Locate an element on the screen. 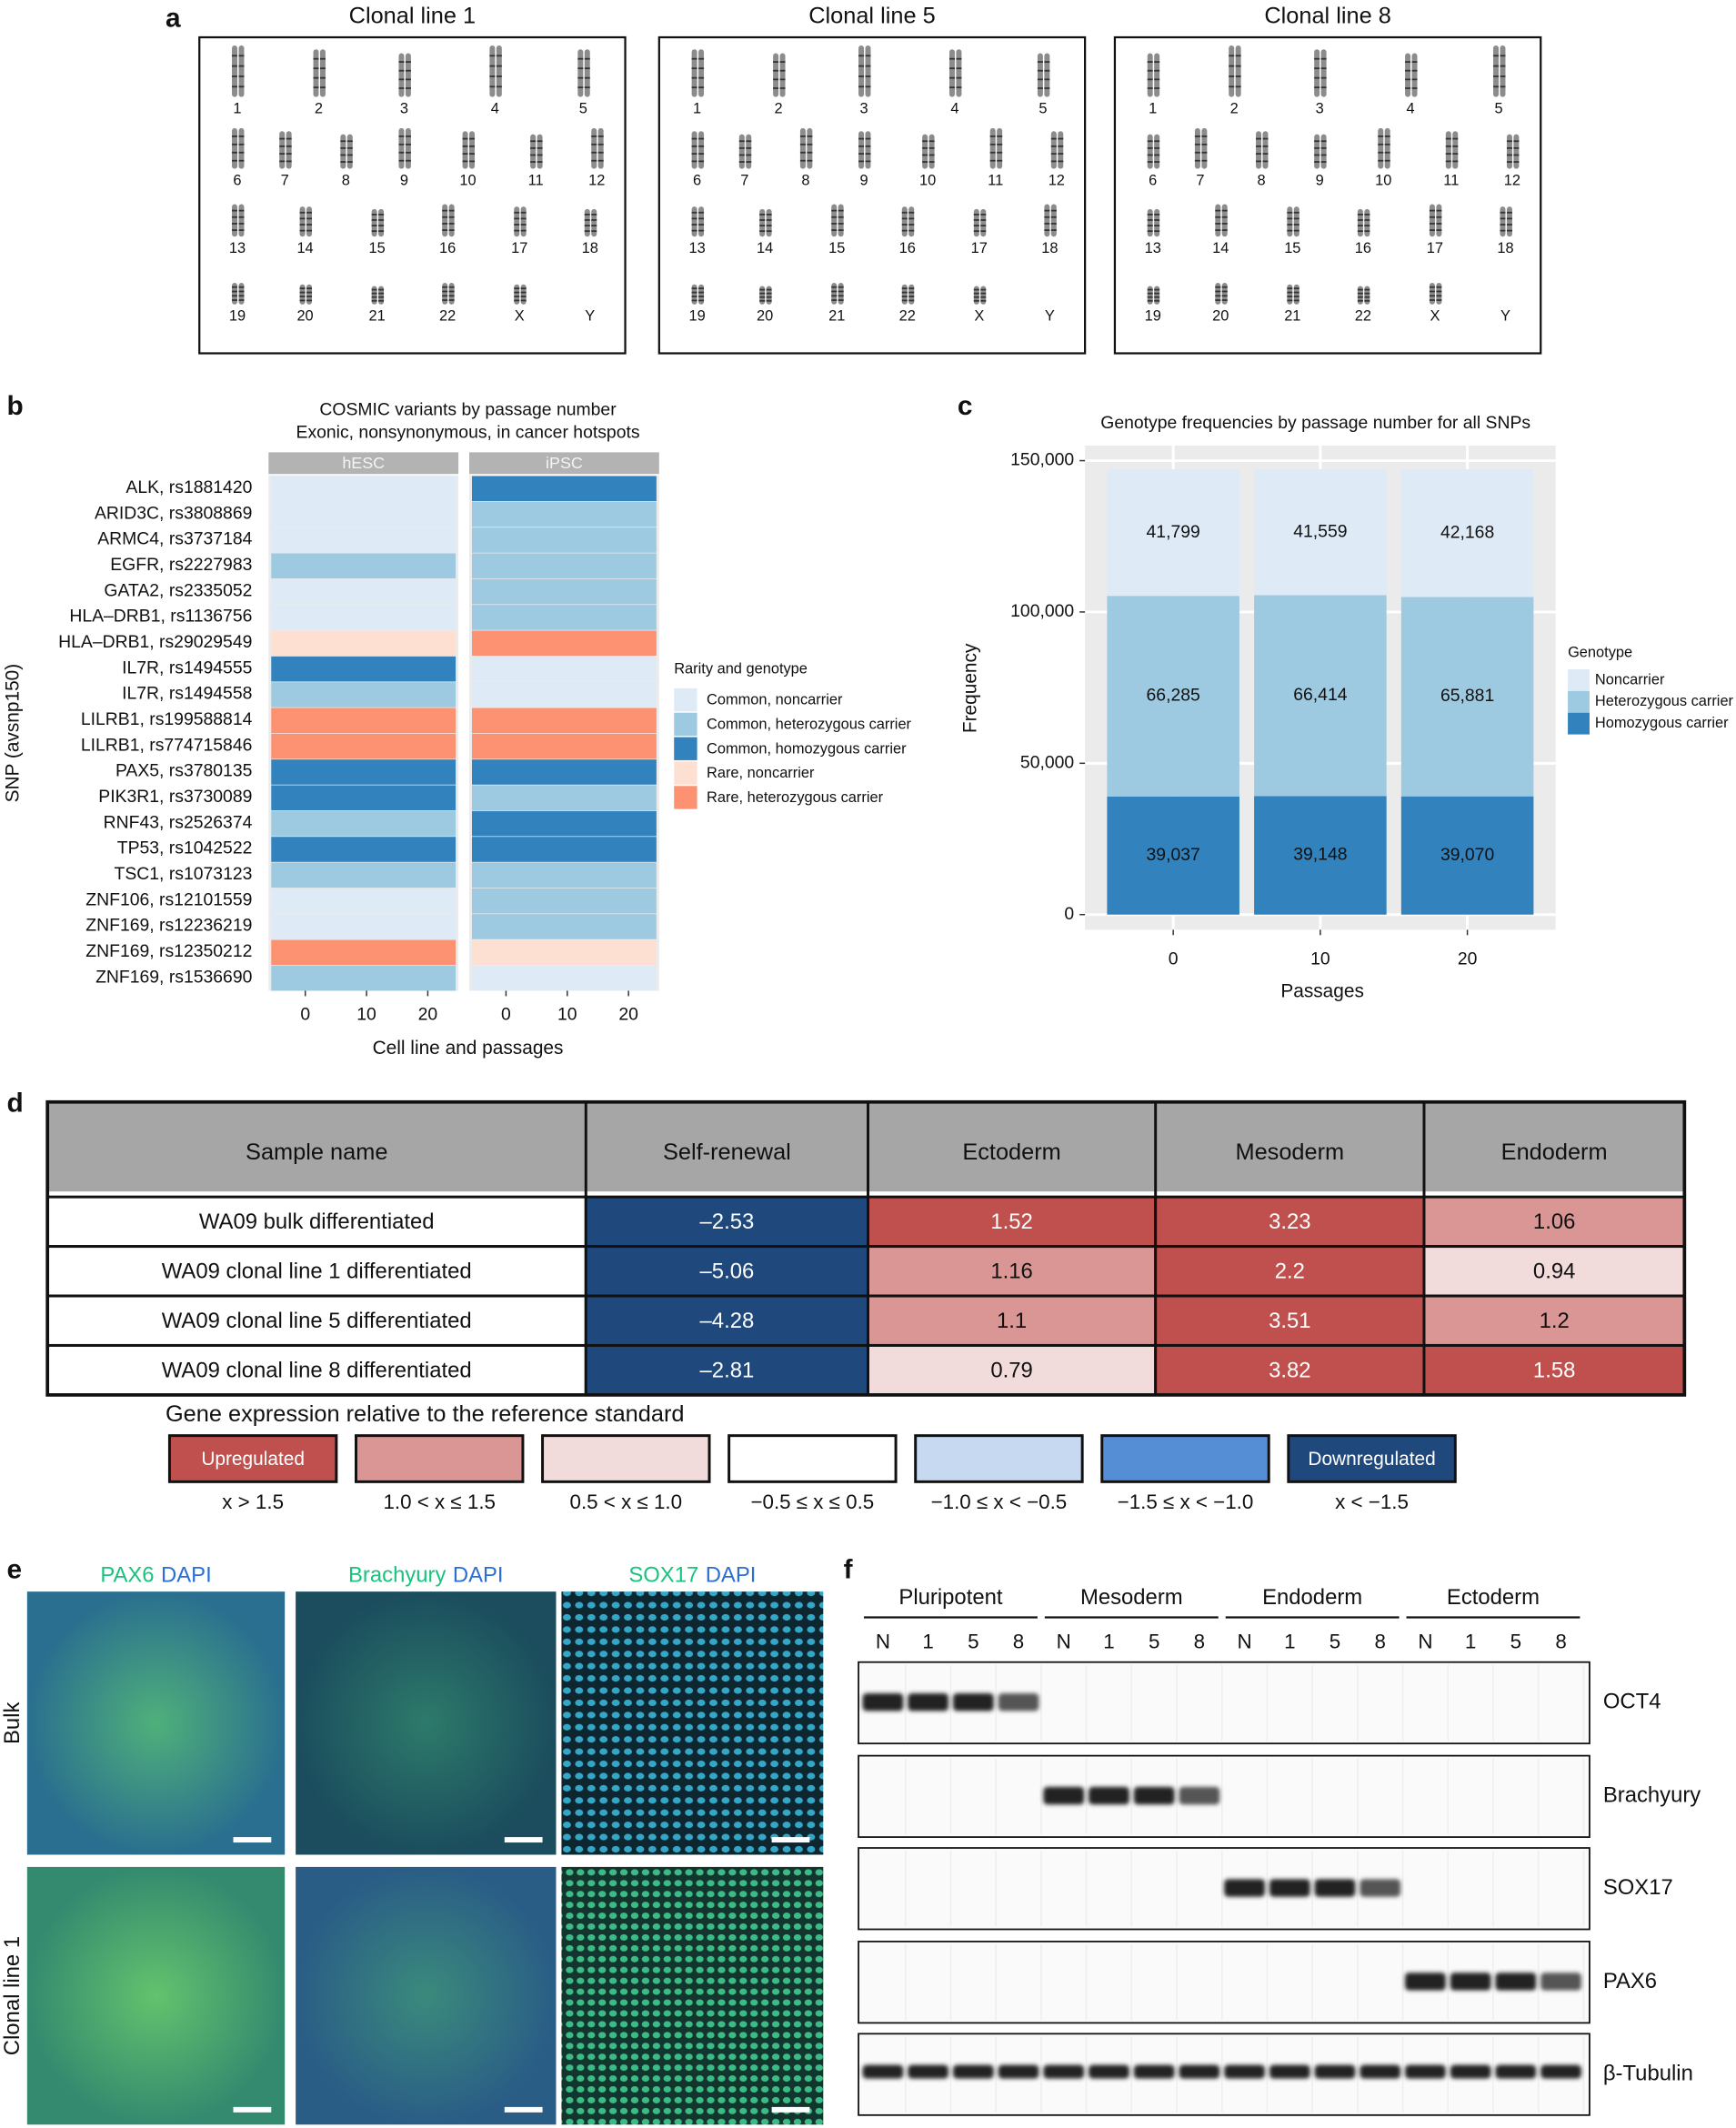  y-tick-label: ARMC4, rs3737184 is located at coordinates (174, 539).